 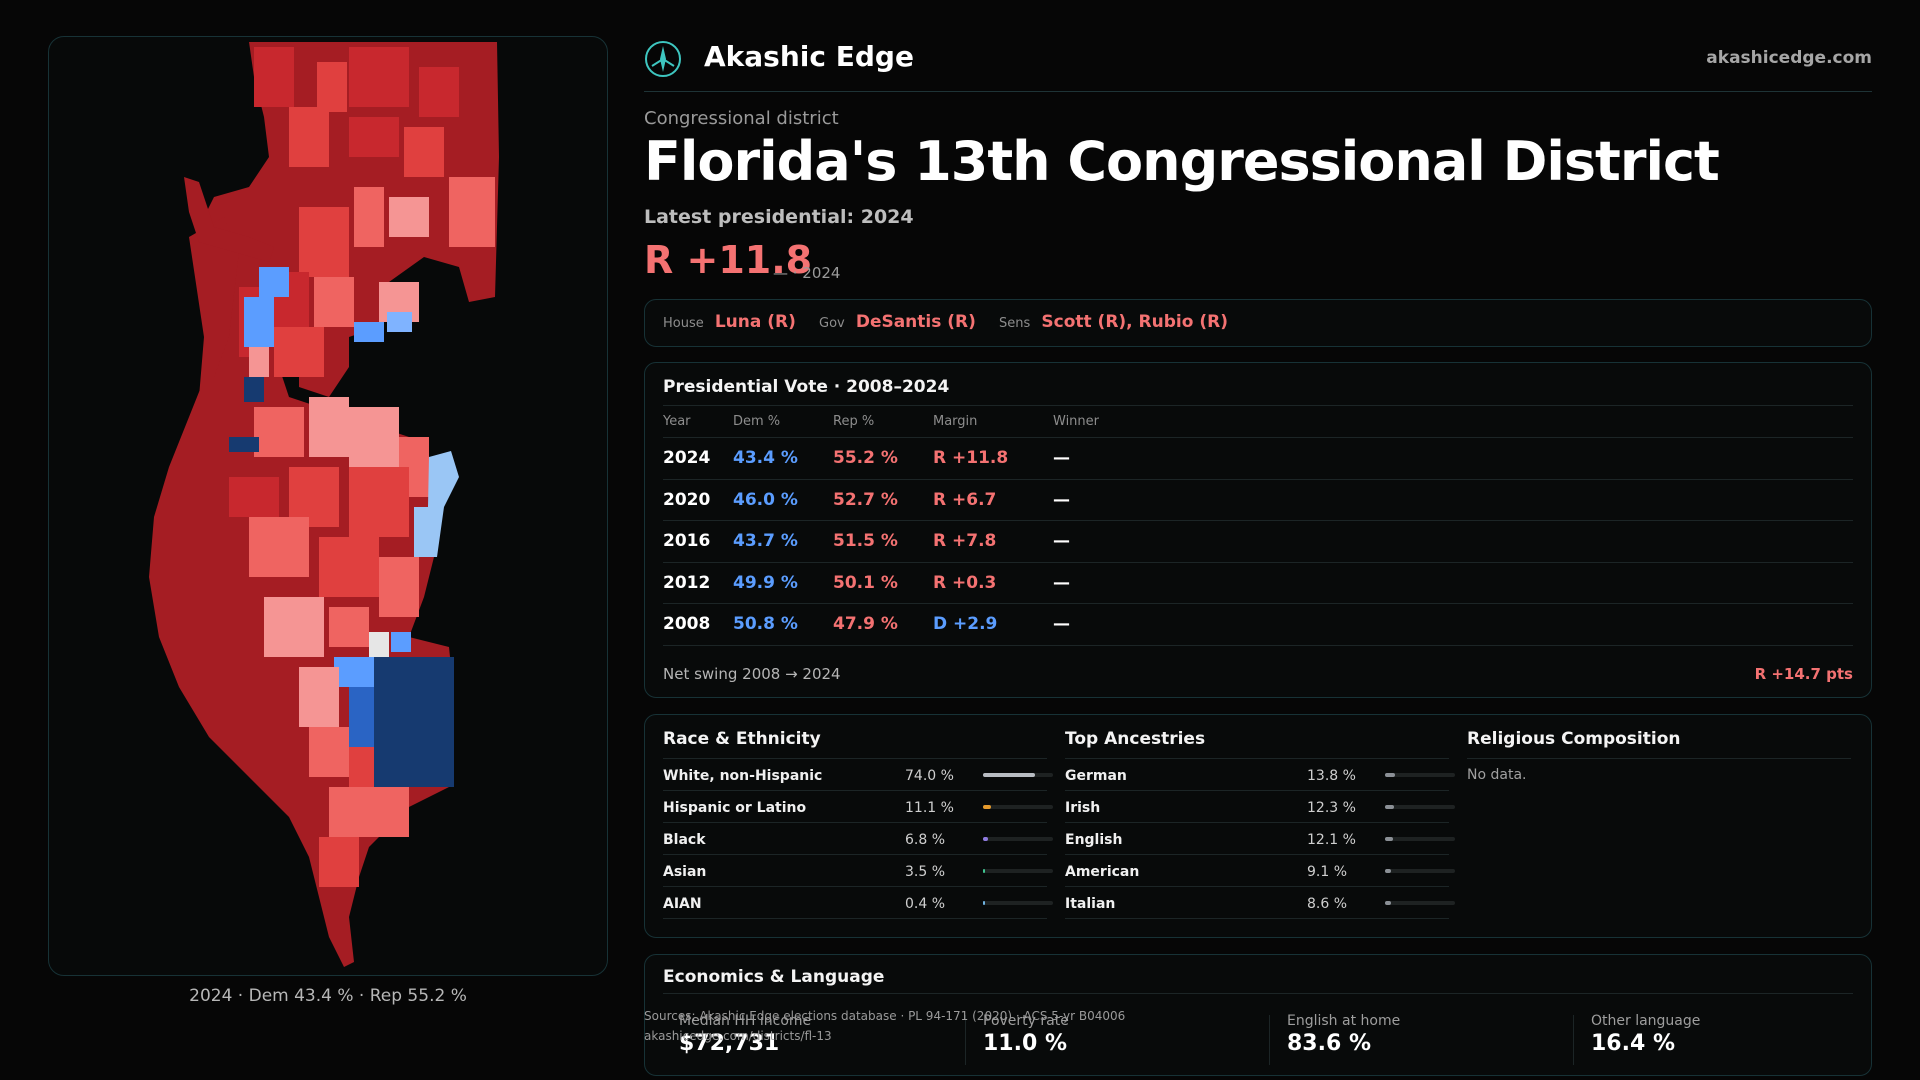 What do you see at coordinates (728, 260) in the screenshot?
I see `headline-margin: R +11.8` at bounding box center [728, 260].